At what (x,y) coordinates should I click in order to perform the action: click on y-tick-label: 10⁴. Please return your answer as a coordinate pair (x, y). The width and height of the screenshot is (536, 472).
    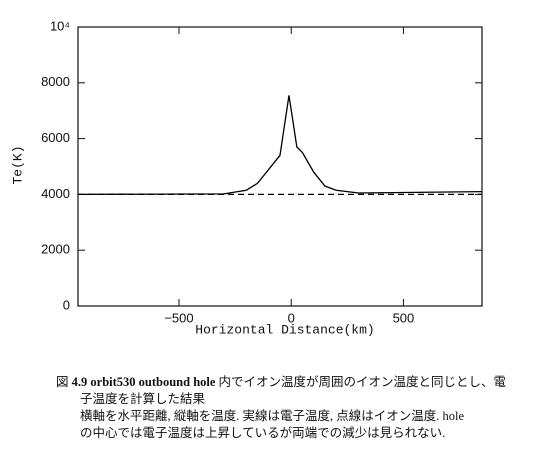
    Looking at the image, I should click on (60, 25).